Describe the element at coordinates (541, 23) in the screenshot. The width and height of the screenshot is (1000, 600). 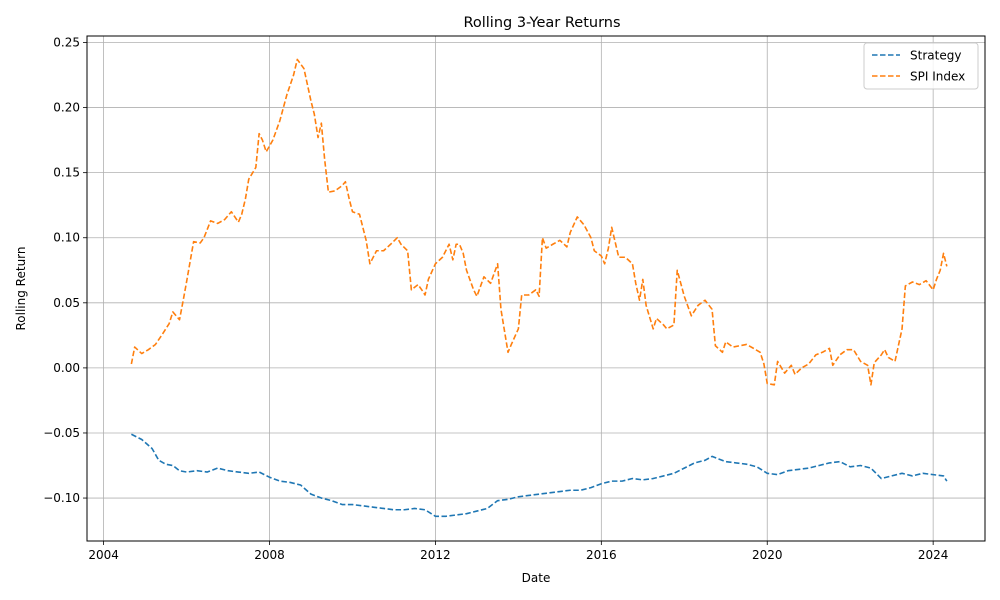
I see `chart-title: Rolling 3-Year Returns` at that location.